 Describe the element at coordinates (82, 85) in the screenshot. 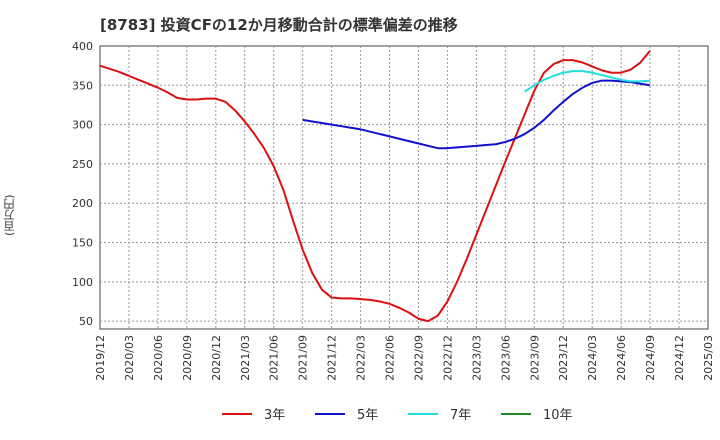

I see `y-tick-label: 350` at that location.